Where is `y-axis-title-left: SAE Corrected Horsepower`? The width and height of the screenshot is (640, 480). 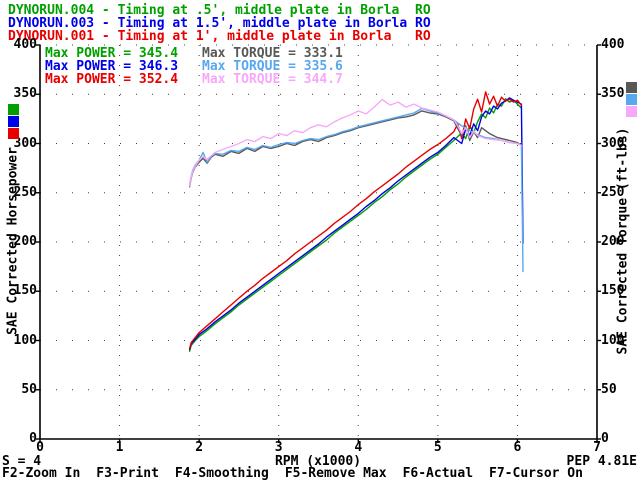 y-axis-title-left: SAE Corrected Horsepower is located at coordinates (13, 241).